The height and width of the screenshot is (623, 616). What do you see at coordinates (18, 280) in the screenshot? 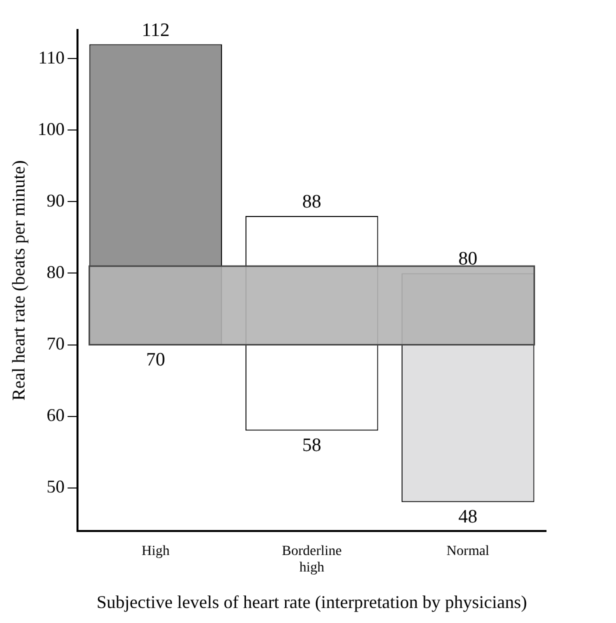
I see `y-axis-title: Real heart rate (beats per minute)` at bounding box center [18, 280].